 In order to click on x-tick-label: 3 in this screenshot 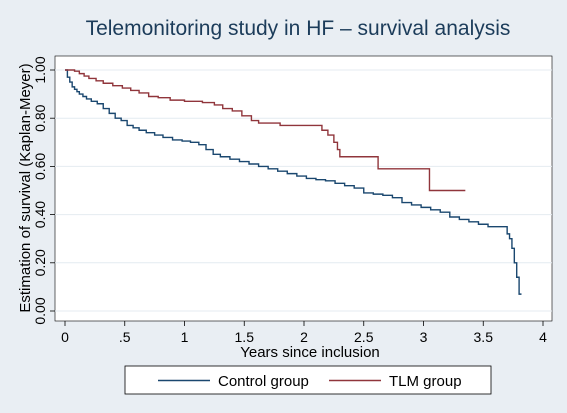, I will do `click(424, 337)`.